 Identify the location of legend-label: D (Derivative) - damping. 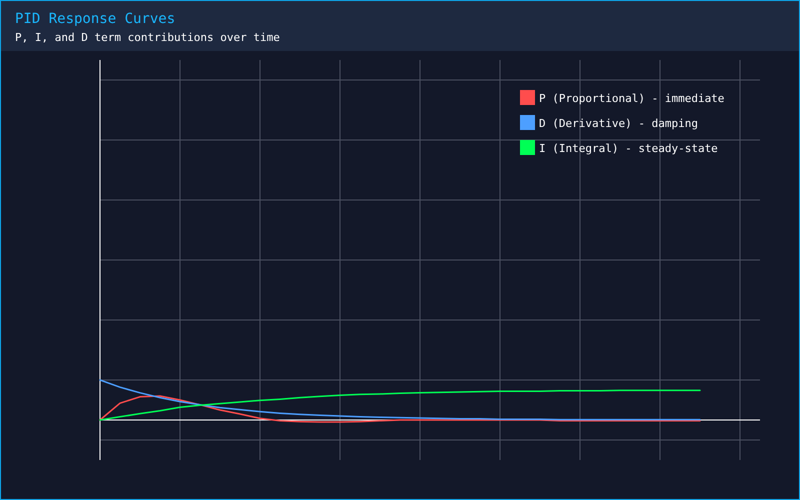
(618, 123).